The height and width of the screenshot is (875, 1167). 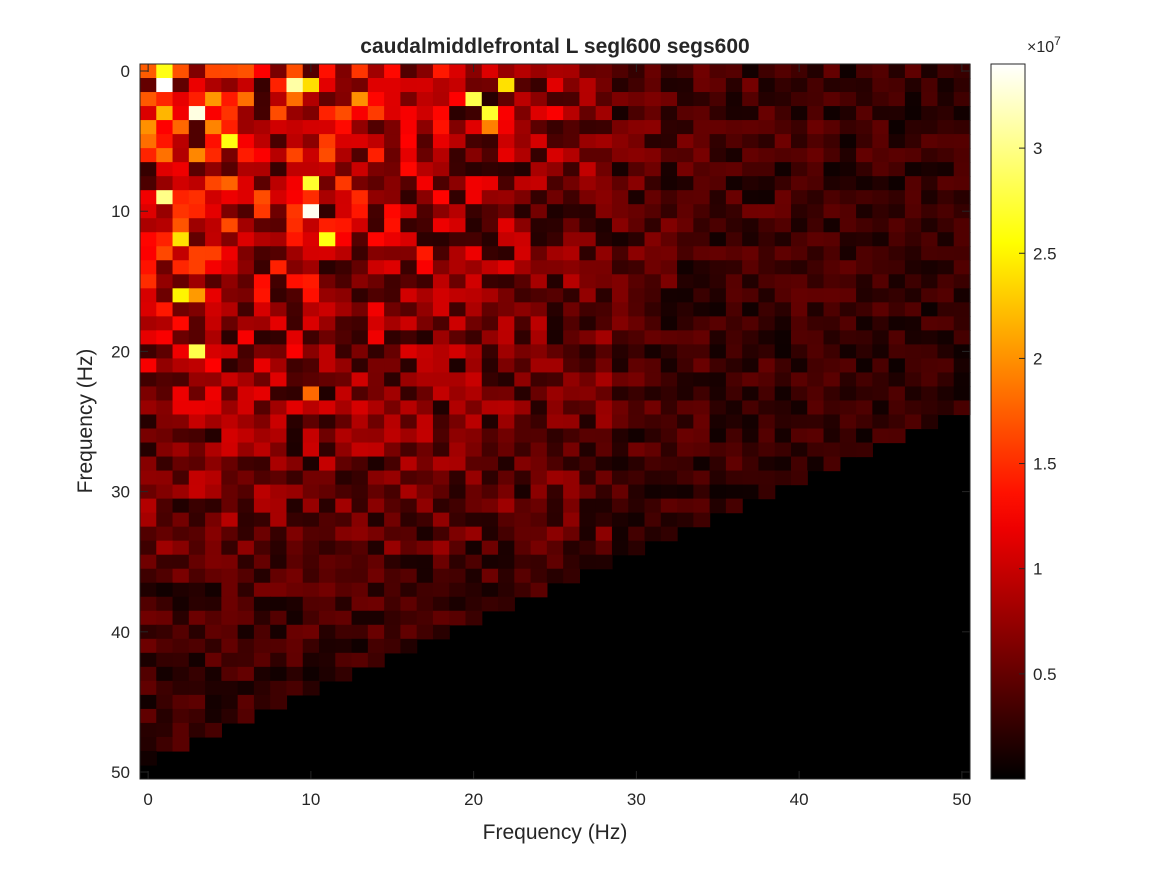 I want to click on y-tick-label: 50, so click(x=120, y=772).